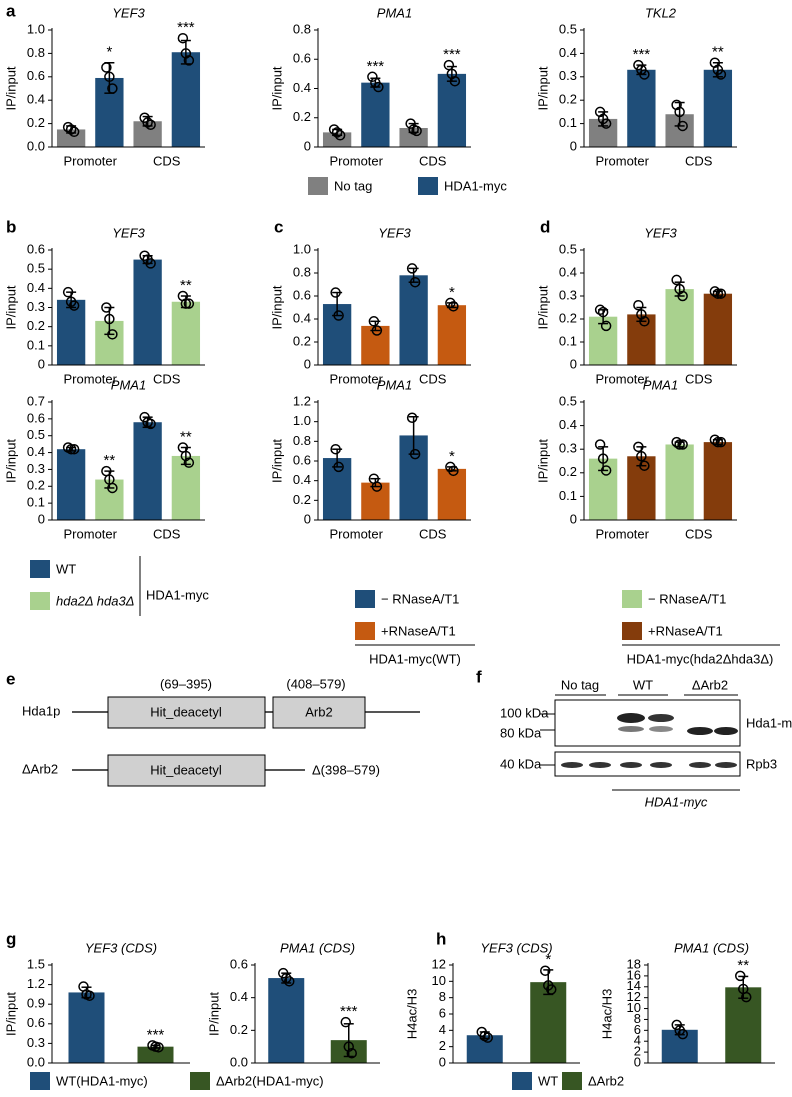 This screenshot has width=792, height=1097. I want to click on y-tick-label: 0.2, so click(568, 317).